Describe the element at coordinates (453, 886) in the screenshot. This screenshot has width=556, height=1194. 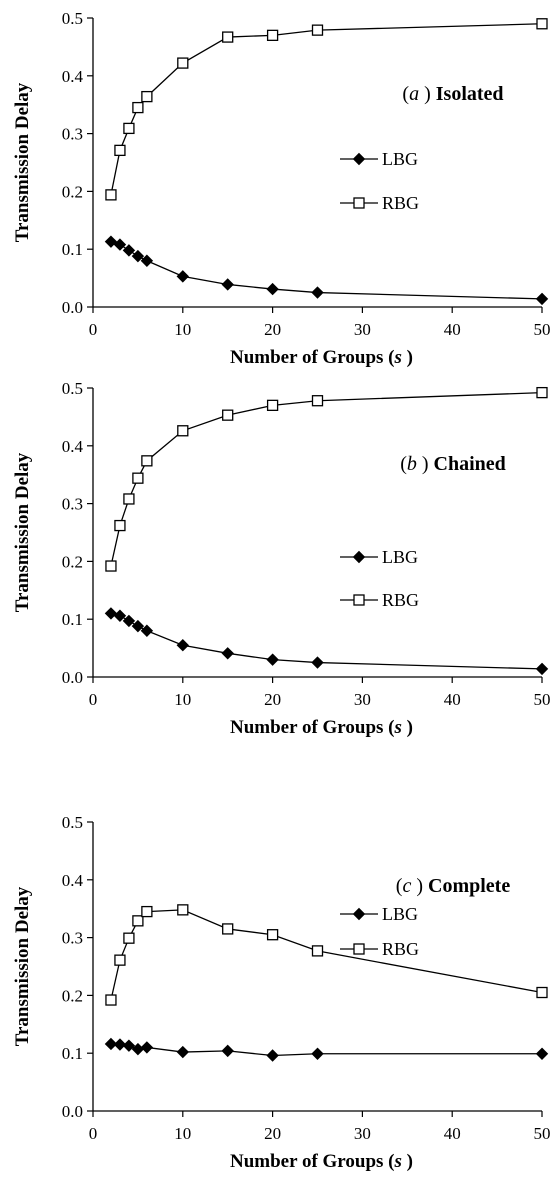
I see `panel-annotation: (c ) Complete` at that location.